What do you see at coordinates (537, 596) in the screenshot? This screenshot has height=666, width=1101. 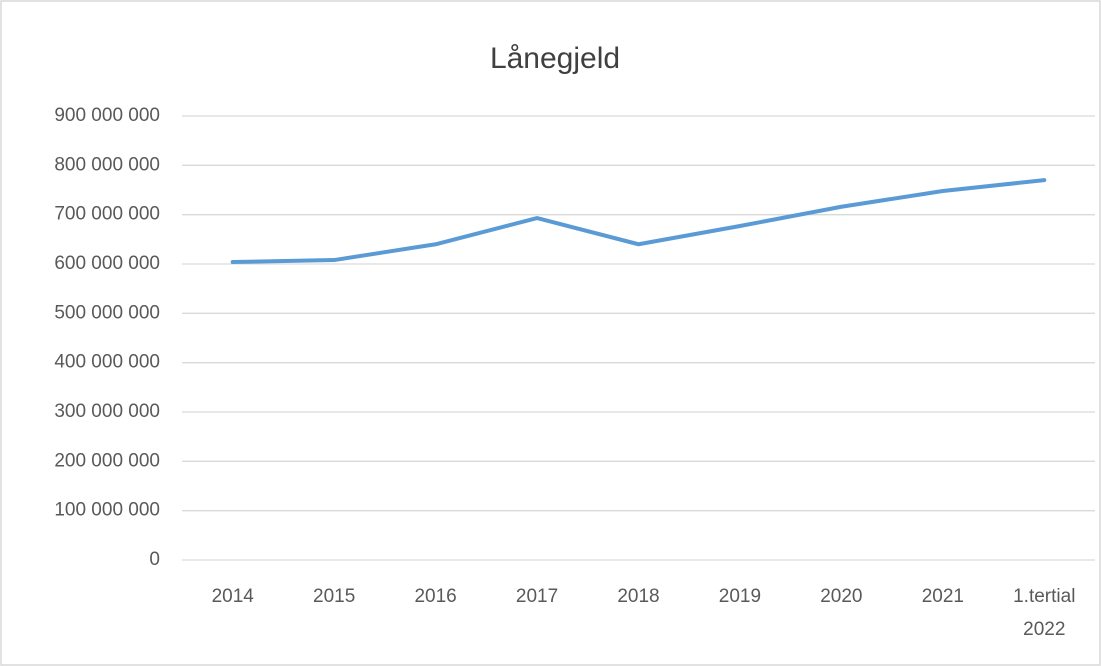 I see `x-tick-label: 2017` at bounding box center [537, 596].